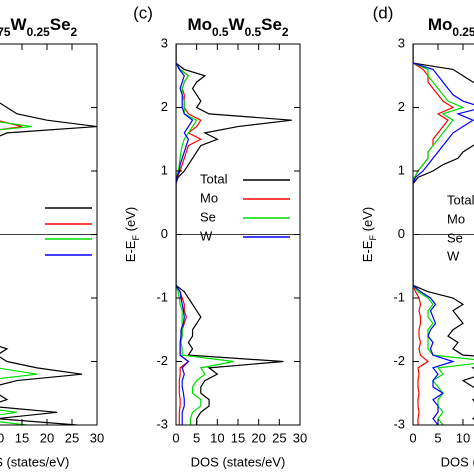  What do you see at coordinates (143, 12) in the screenshot?
I see `panel-label: (c)` at bounding box center [143, 12].